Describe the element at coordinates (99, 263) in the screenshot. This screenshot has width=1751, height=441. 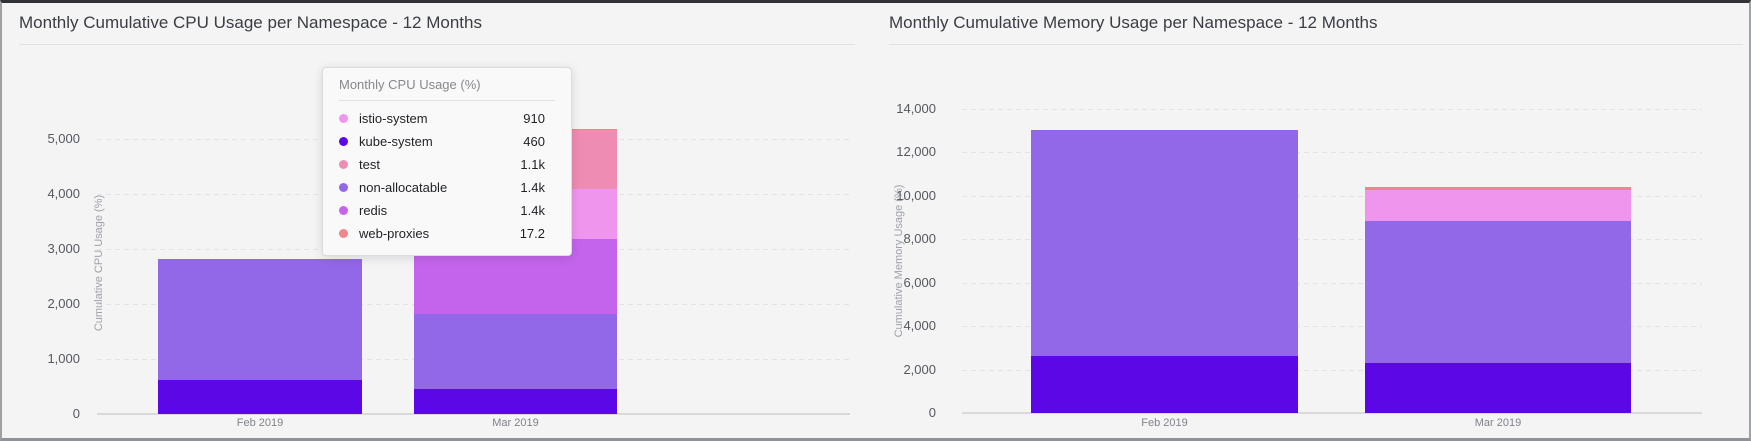
I see `y-axis-label-cpu: Cumulative CPU Usage (%)` at that location.